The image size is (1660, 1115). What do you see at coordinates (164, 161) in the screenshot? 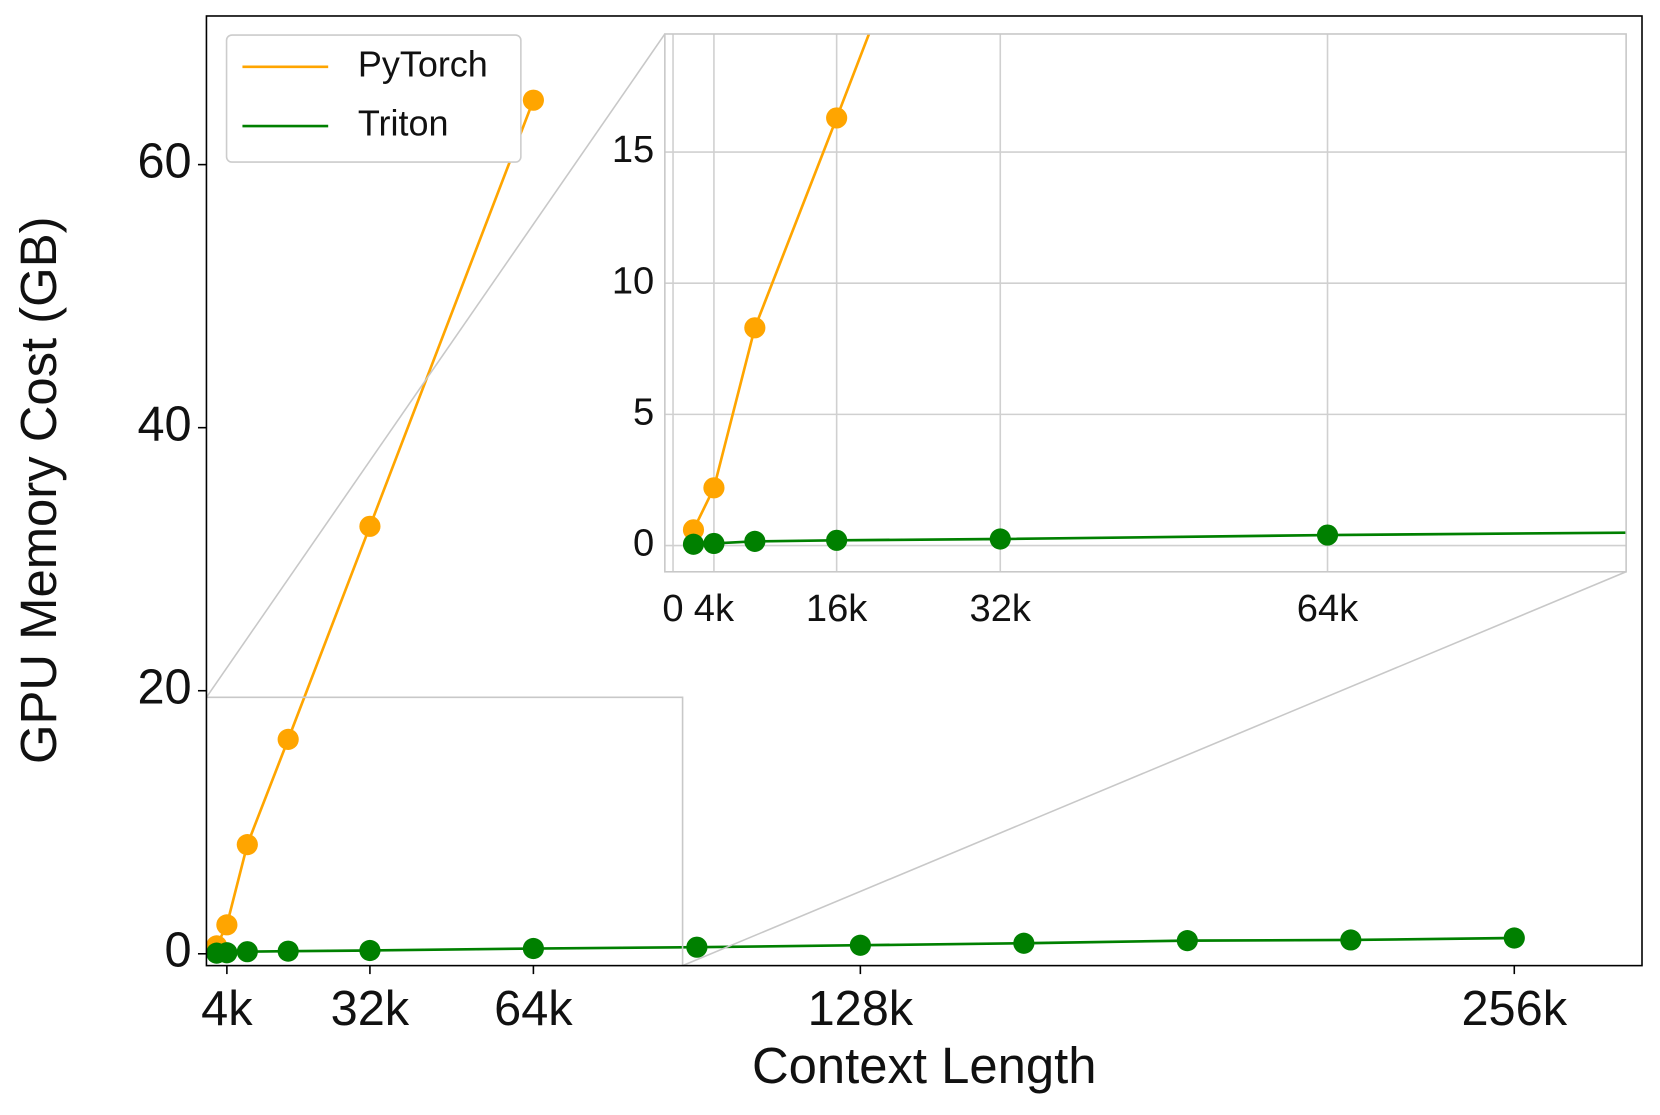
I see `y-tick-label: 60` at bounding box center [164, 161].